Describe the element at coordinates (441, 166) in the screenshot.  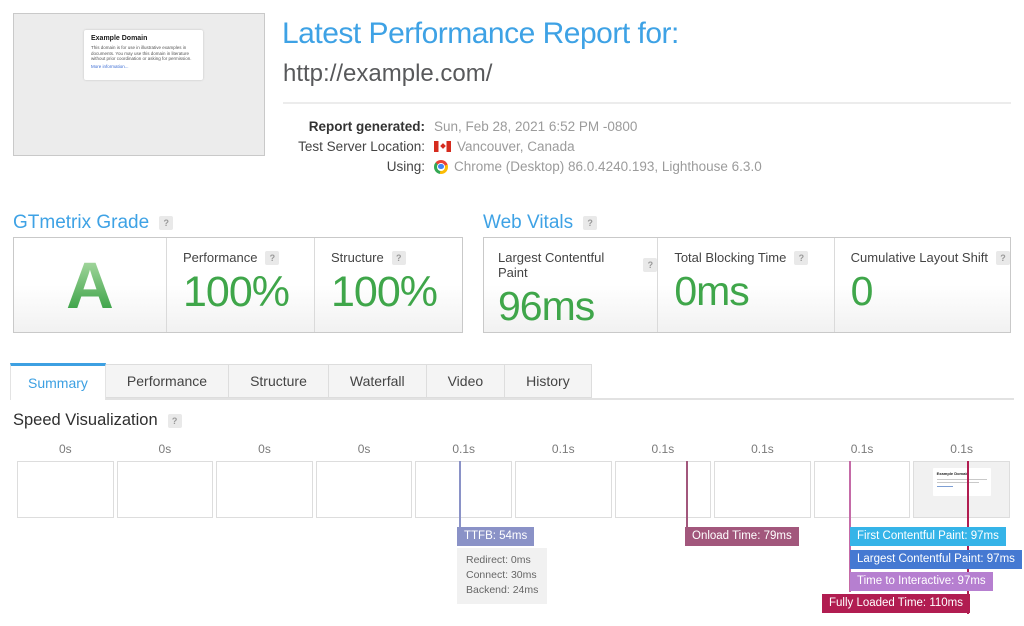
I see `chrome-icon` at that location.